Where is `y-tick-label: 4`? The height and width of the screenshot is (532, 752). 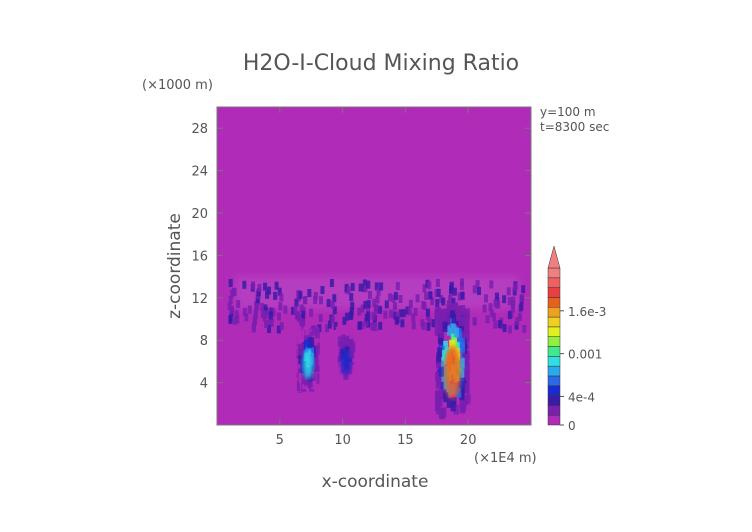 y-tick-label: 4 is located at coordinates (204, 384).